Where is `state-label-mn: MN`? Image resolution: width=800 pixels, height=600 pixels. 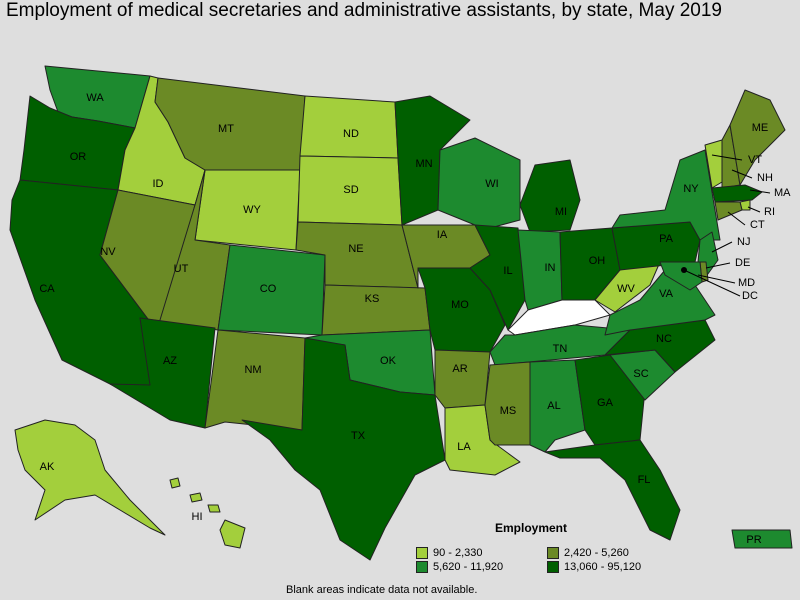
state-label-mn: MN is located at coordinates (423, 164).